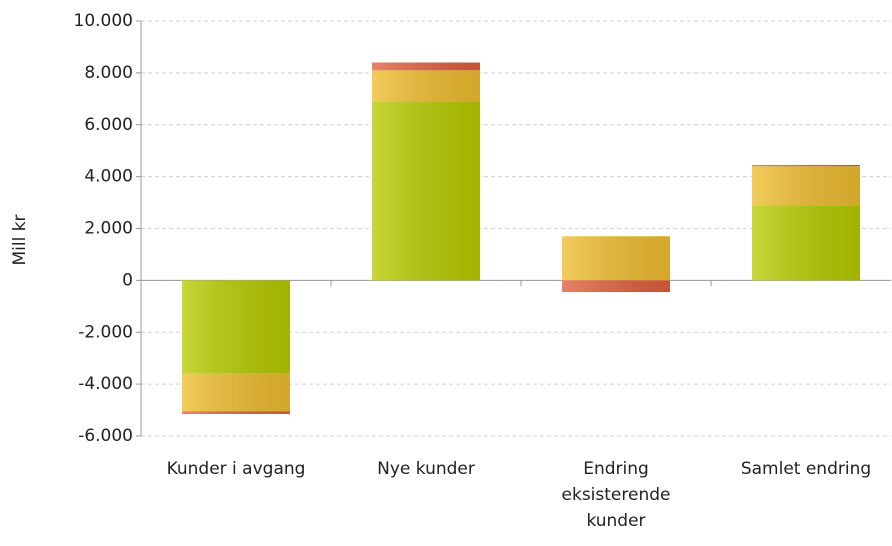  What do you see at coordinates (105, 332) in the screenshot?
I see `y-tick-label: -2.000` at bounding box center [105, 332].